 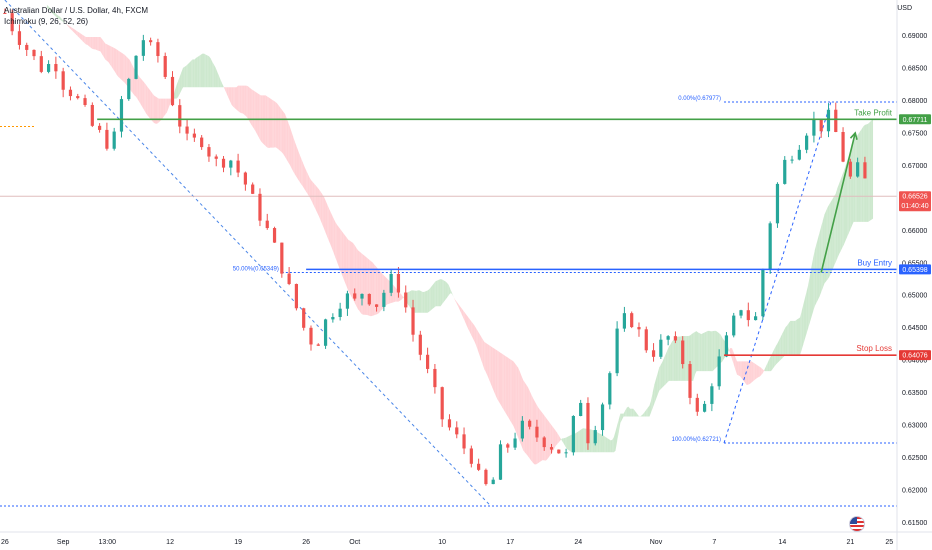 I want to click on x-tick-label: 13:00, so click(x=108, y=542).